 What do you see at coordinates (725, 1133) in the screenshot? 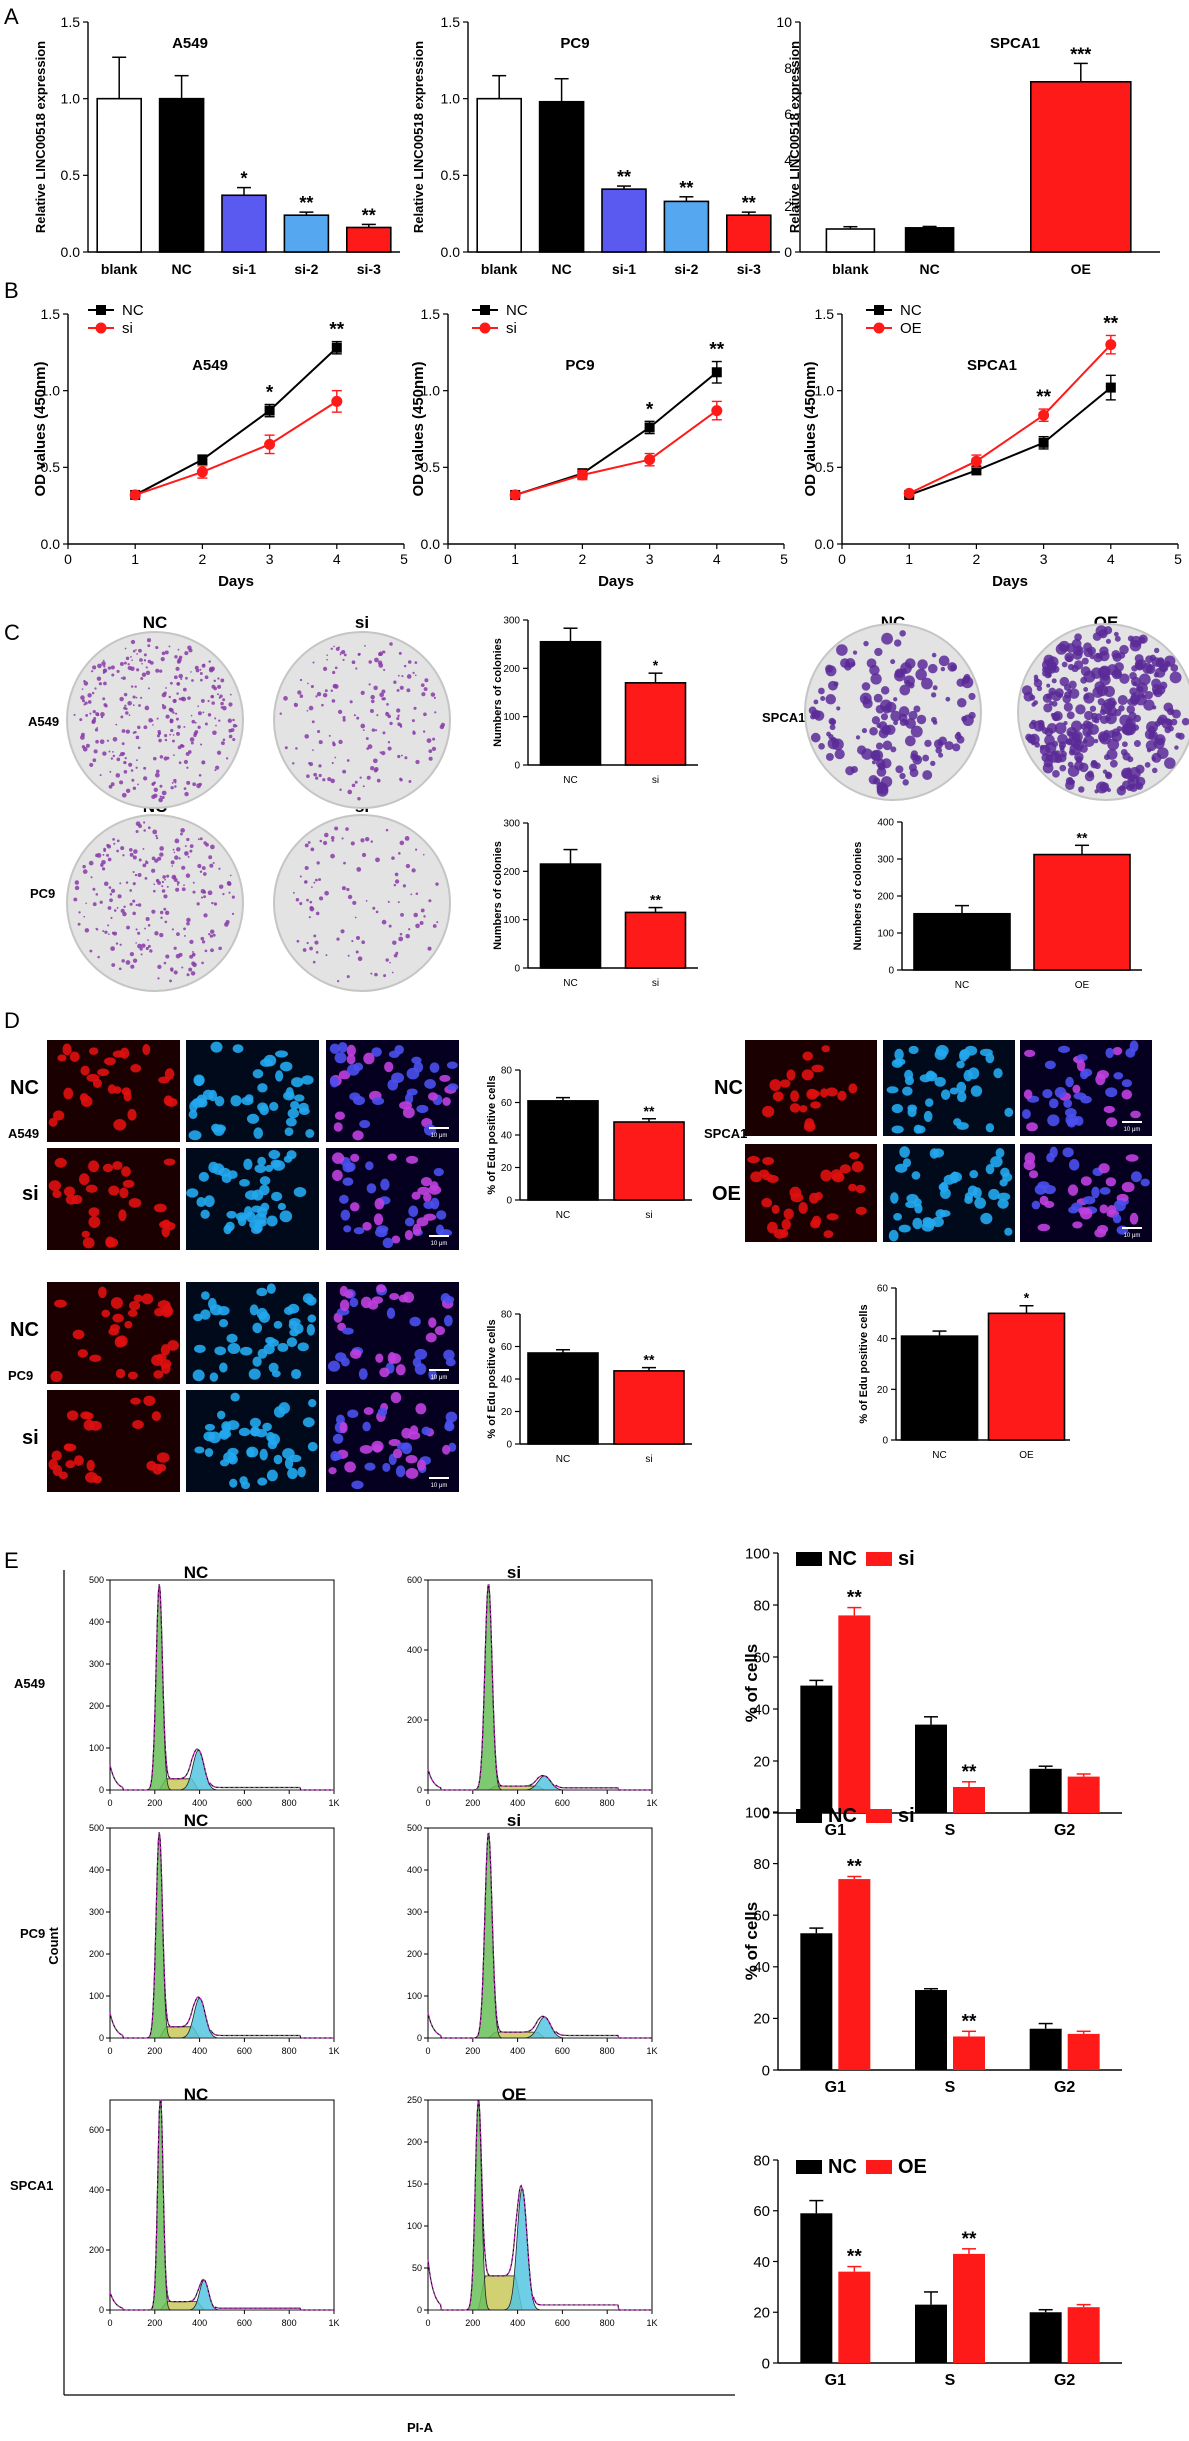
I see `d-cell-spca1: SPCA1` at bounding box center [725, 1133].